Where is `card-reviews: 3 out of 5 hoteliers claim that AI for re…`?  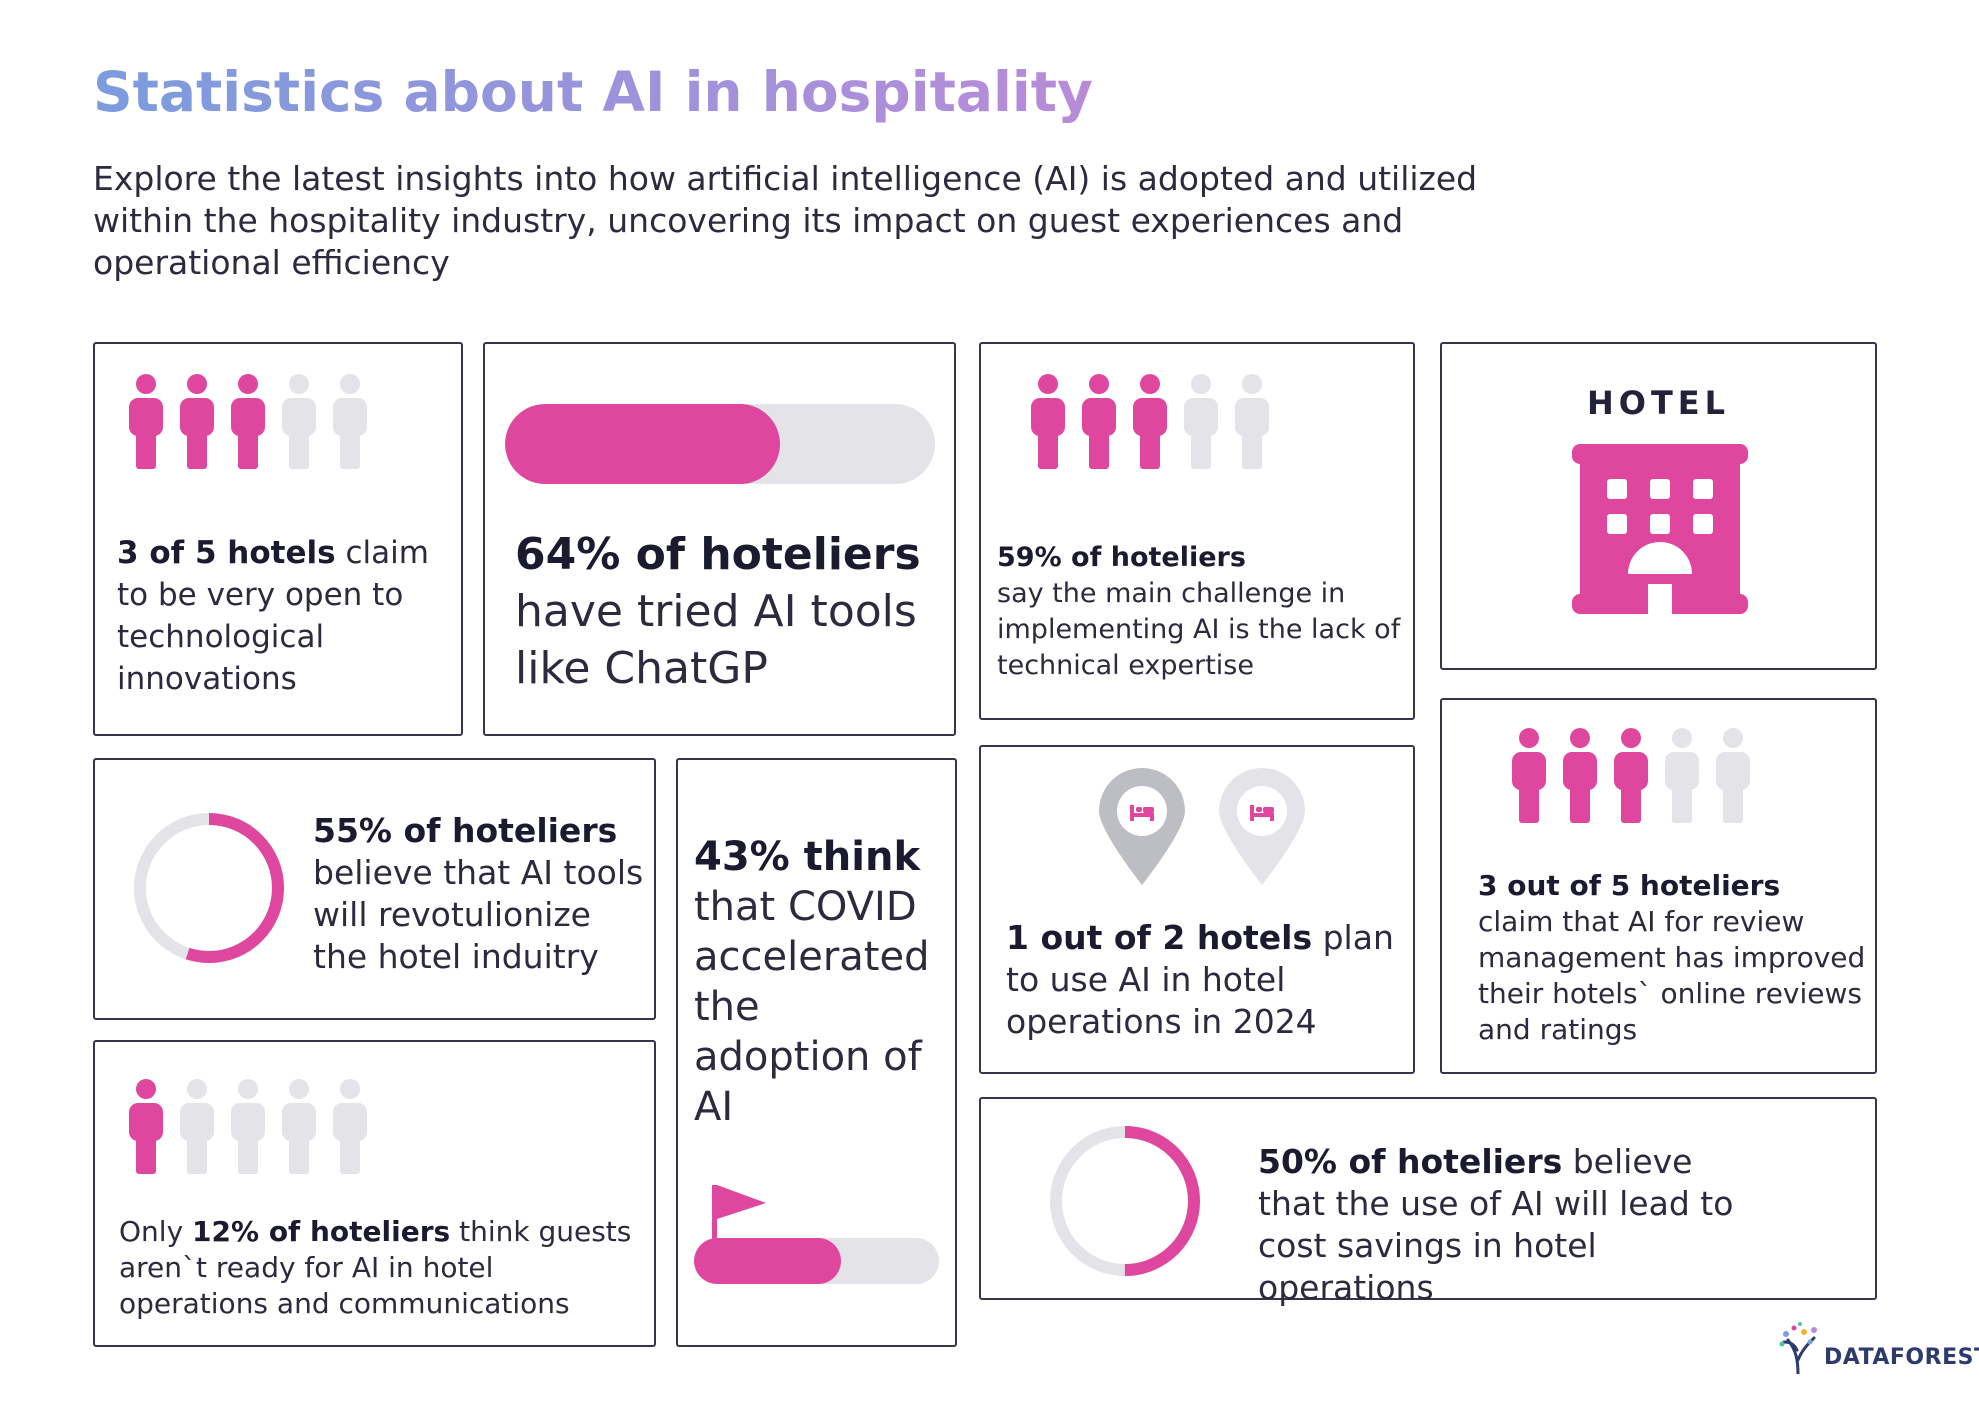 card-reviews: 3 out of 5 hoteliers claim that AI for re… is located at coordinates (1658, 886).